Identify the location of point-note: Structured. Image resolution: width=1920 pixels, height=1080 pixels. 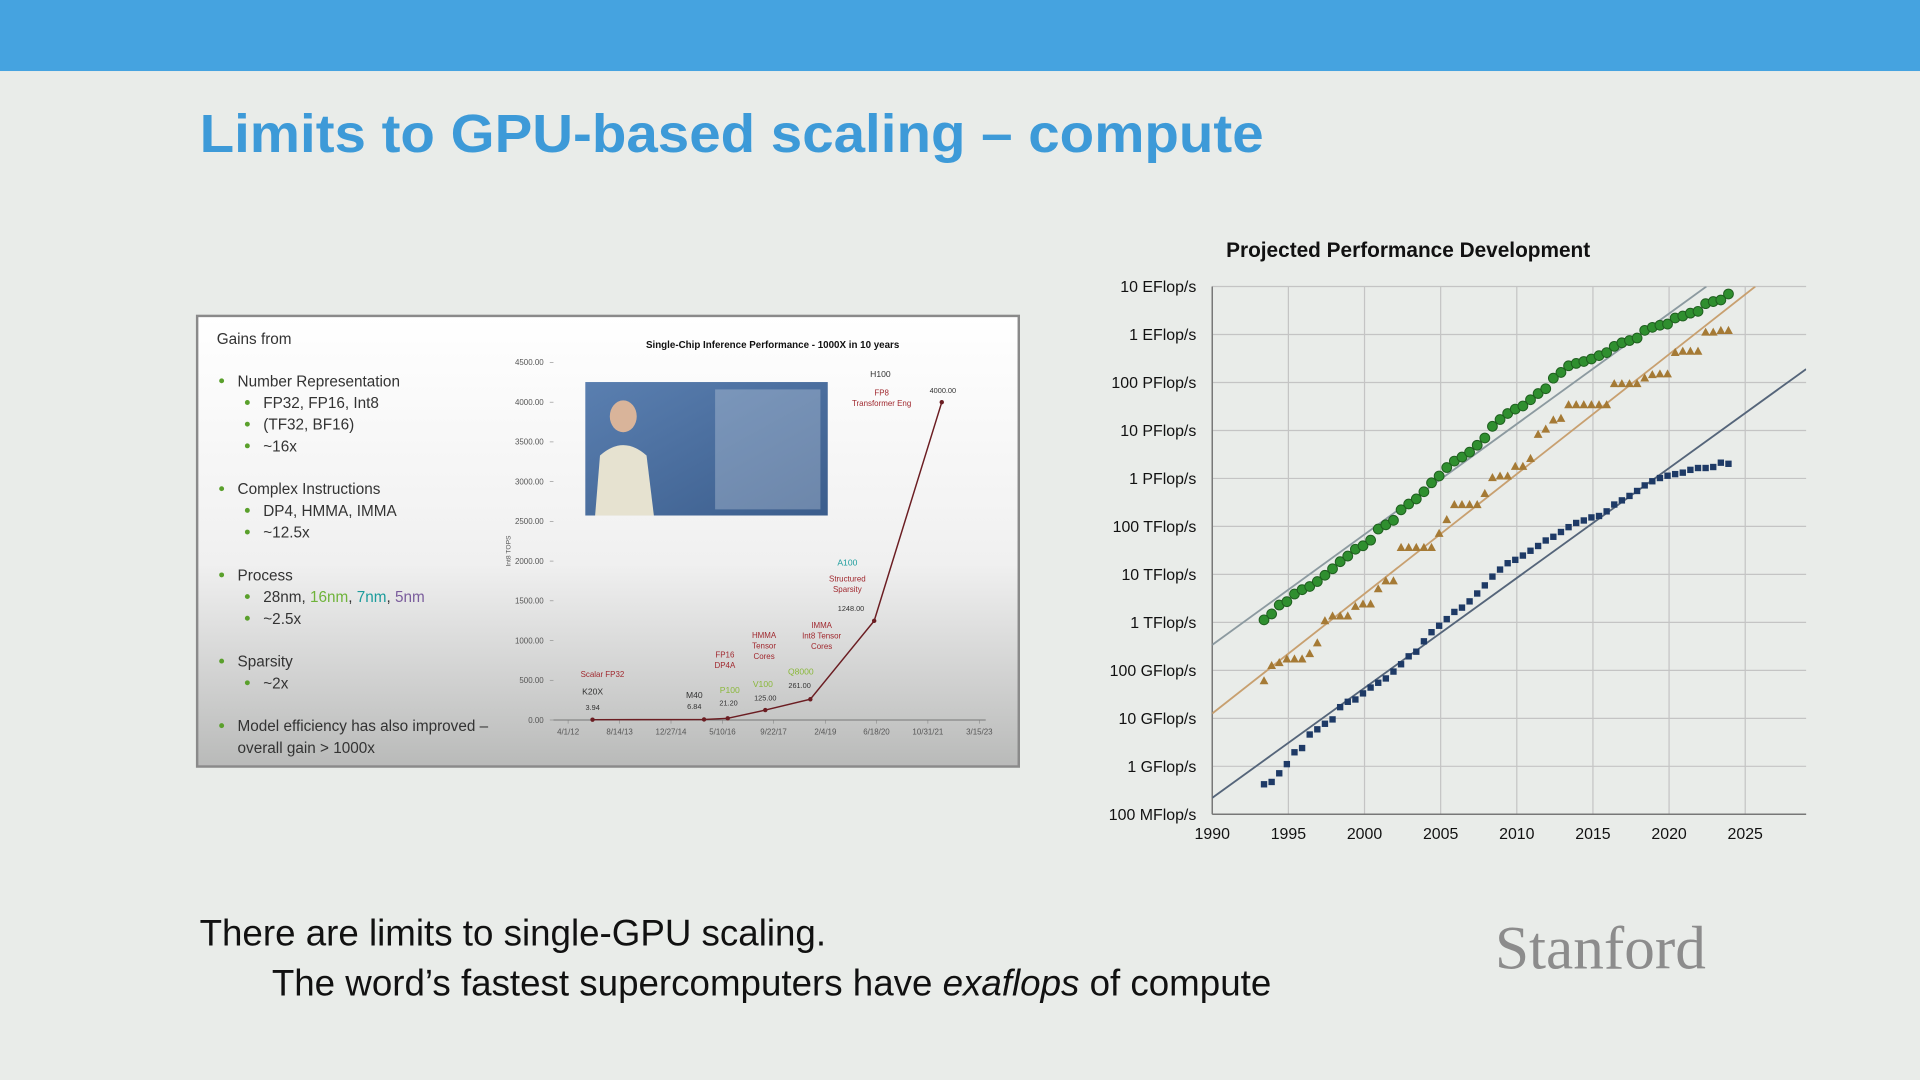
(847, 579).